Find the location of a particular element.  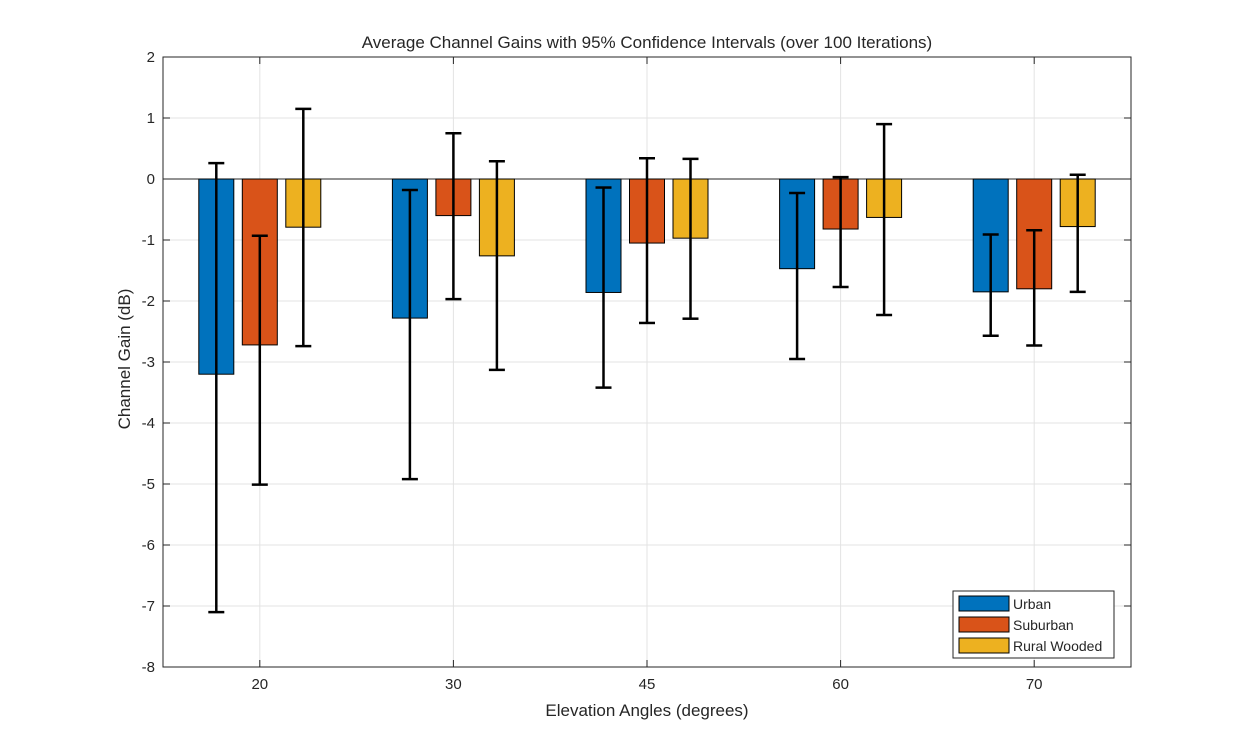

y-tick-label: -2 is located at coordinates (148, 301).